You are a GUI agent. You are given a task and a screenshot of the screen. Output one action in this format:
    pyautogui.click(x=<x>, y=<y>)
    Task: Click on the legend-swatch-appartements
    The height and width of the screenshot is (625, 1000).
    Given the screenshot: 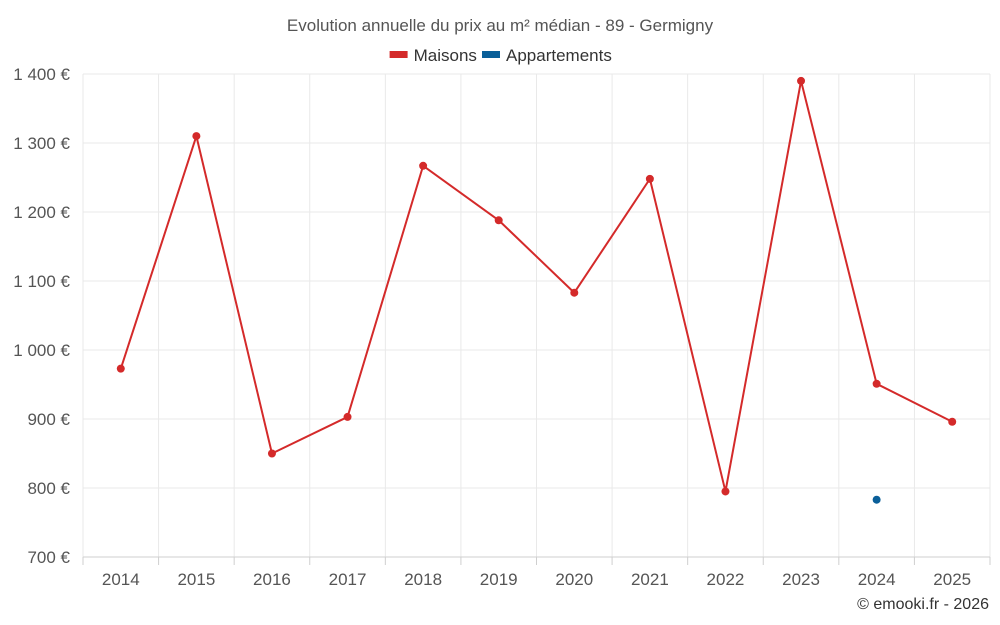 What is the action you would take?
    pyautogui.click(x=491, y=54)
    